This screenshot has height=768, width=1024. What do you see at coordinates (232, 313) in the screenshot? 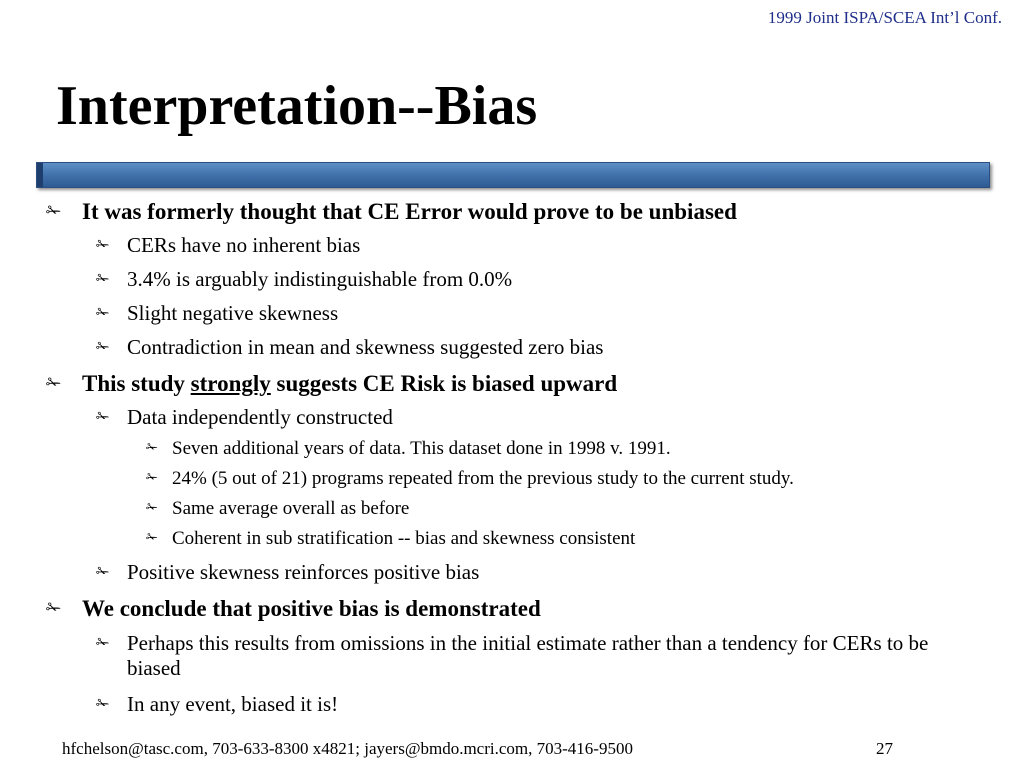
I see `bullet-text: Slight negative skewness` at bounding box center [232, 313].